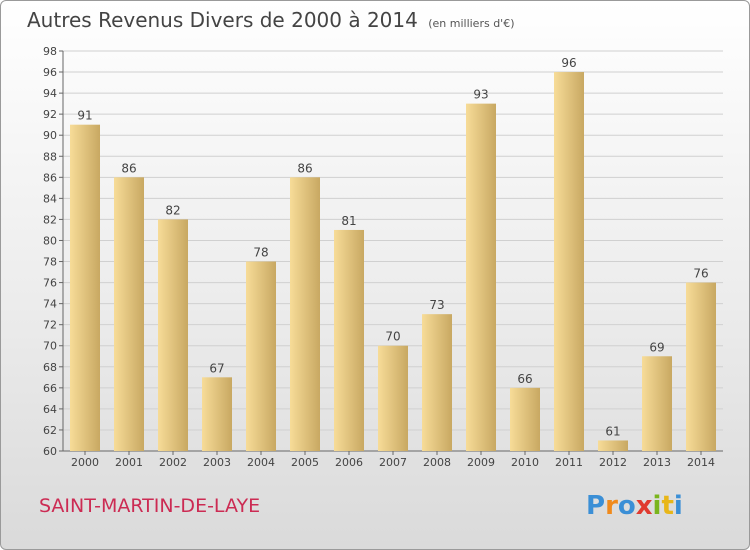 Image resolution: width=750 pixels, height=550 pixels. Describe the element at coordinates (657, 462) in the screenshot. I see `x-tick-label: 2013` at that location.